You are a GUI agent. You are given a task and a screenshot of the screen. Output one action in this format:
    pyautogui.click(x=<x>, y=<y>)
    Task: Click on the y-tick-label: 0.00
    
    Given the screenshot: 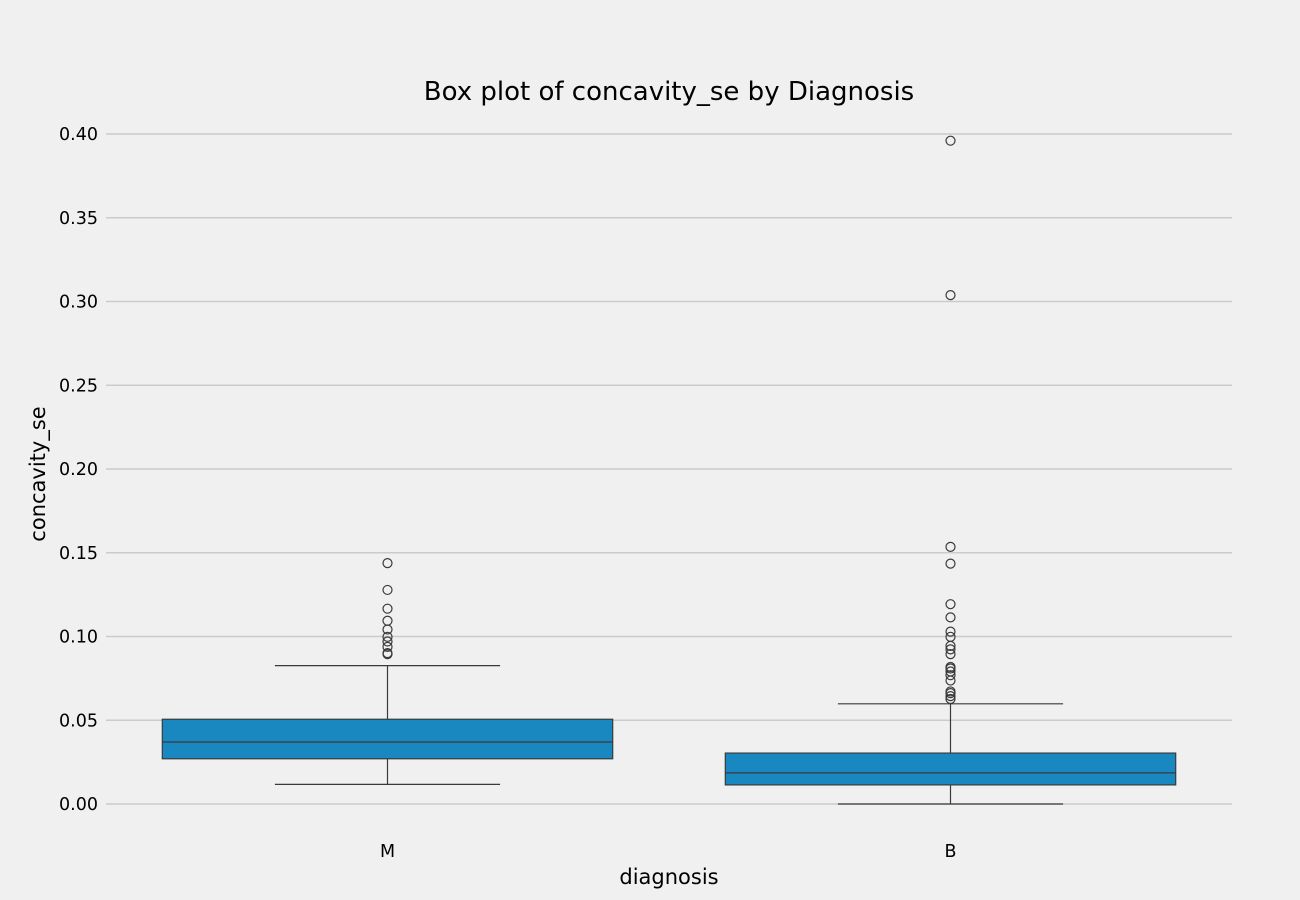 What is the action you would take?
    pyautogui.click(x=78, y=805)
    